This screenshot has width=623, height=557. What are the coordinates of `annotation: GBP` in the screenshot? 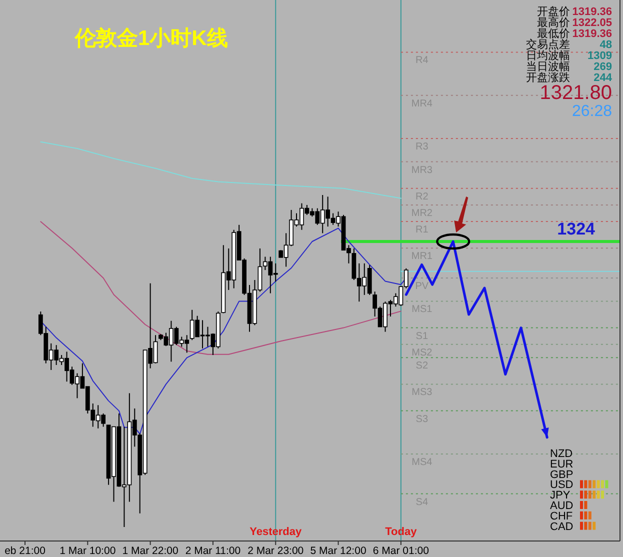 It's located at (562, 474).